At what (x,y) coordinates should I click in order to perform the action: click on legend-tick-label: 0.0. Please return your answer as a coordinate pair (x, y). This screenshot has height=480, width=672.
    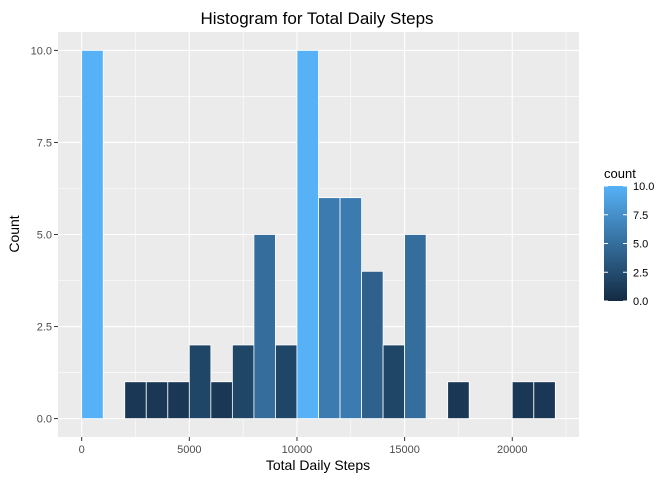
    Looking at the image, I should click on (640, 302).